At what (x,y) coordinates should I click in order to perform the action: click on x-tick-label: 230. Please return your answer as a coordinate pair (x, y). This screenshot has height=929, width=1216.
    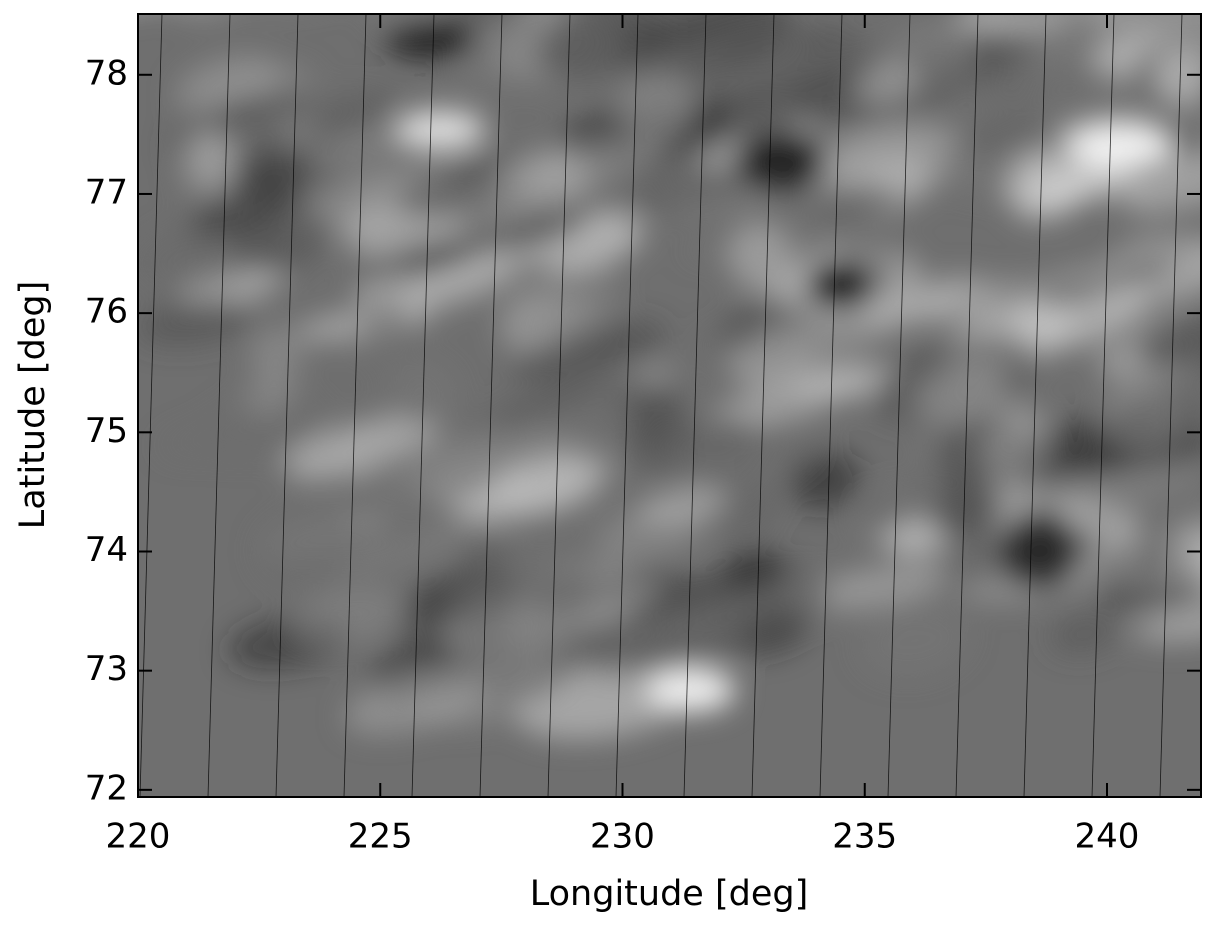
    Looking at the image, I should click on (622, 837).